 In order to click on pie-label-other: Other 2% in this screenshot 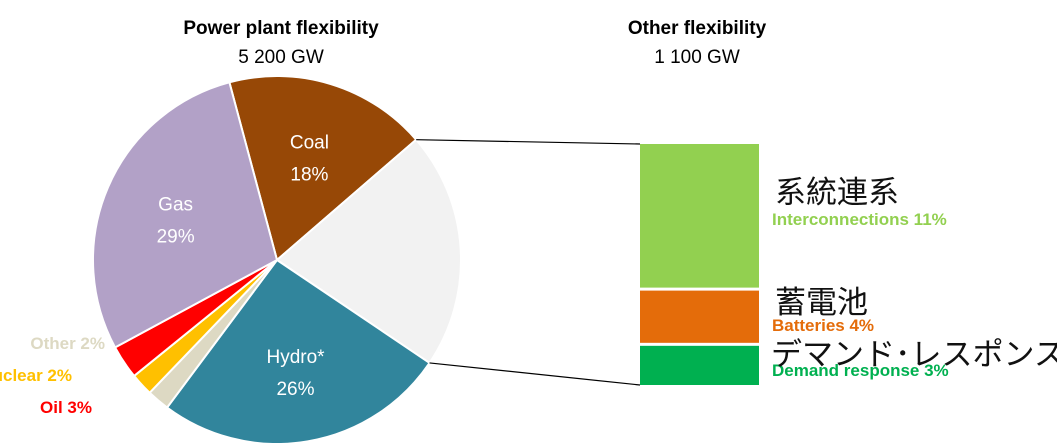, I will do `click(67, 343)`.